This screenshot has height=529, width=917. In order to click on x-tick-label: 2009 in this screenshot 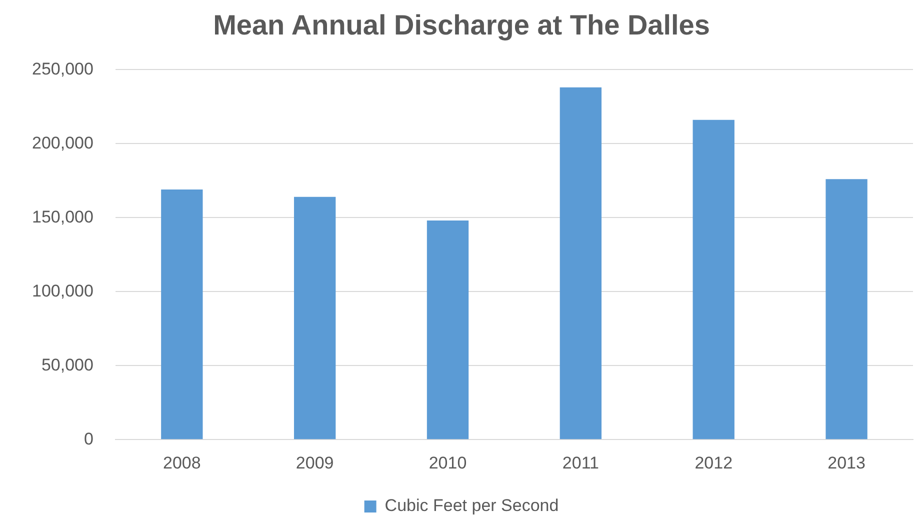, I will do `click(315, 462)`.